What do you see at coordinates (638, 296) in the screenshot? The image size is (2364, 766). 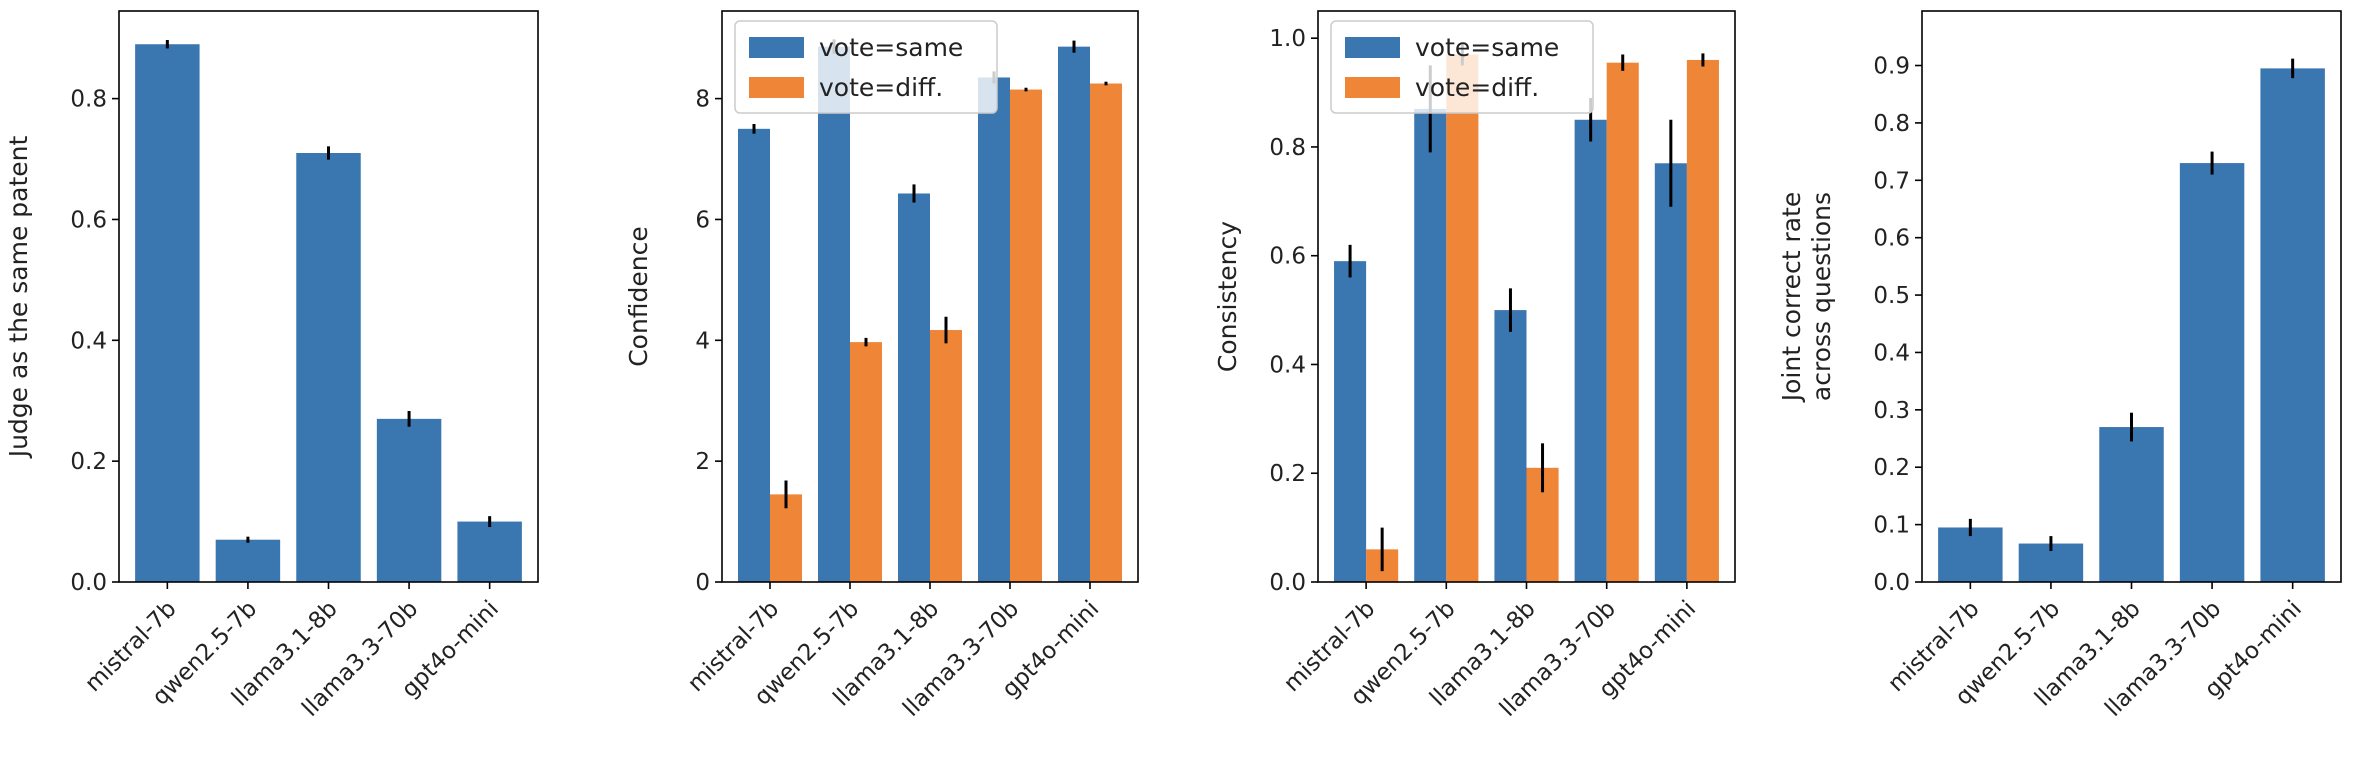 I see `y-axis-label: Confidence` at bounding box center [638, 296].